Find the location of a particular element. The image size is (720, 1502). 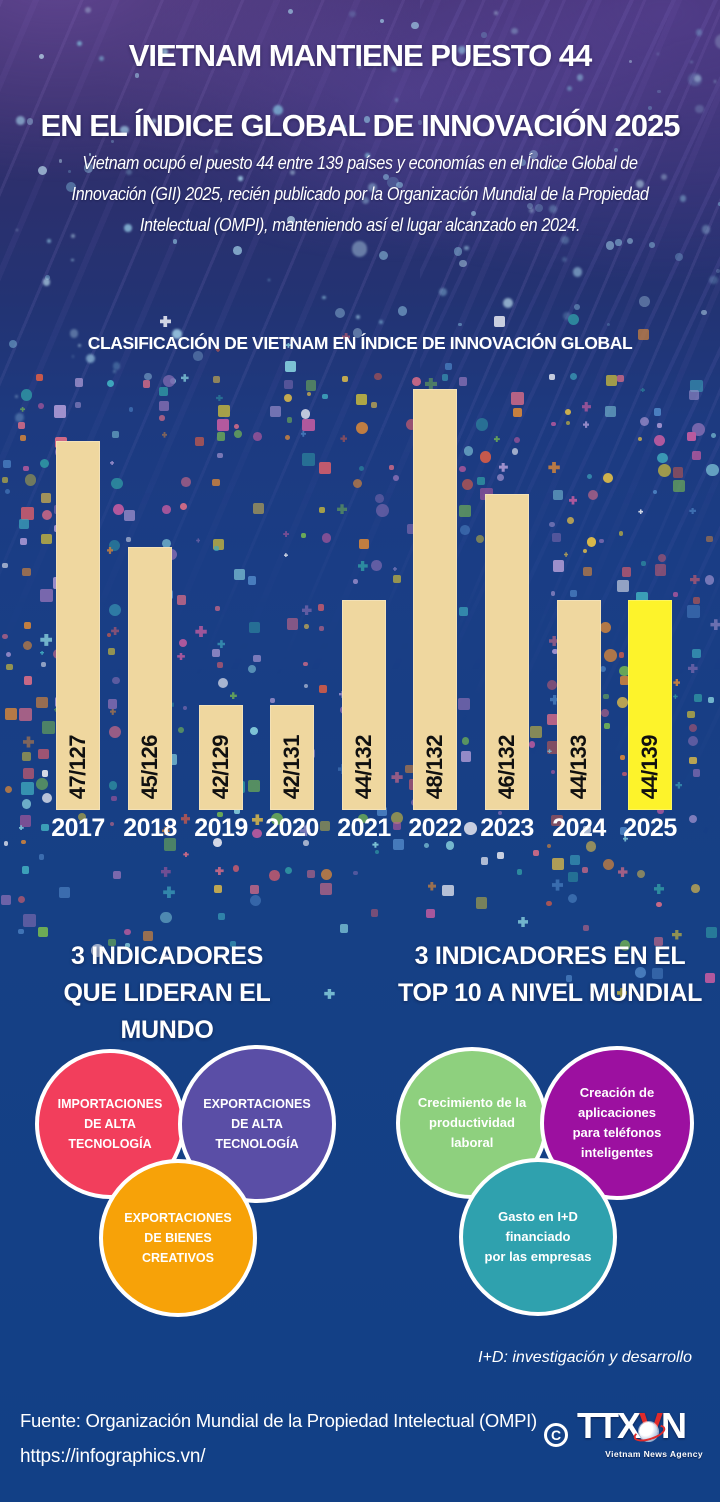

venn-circle: Gasto en I+D financiado por las empresas is located at coordinates (538, 1237).